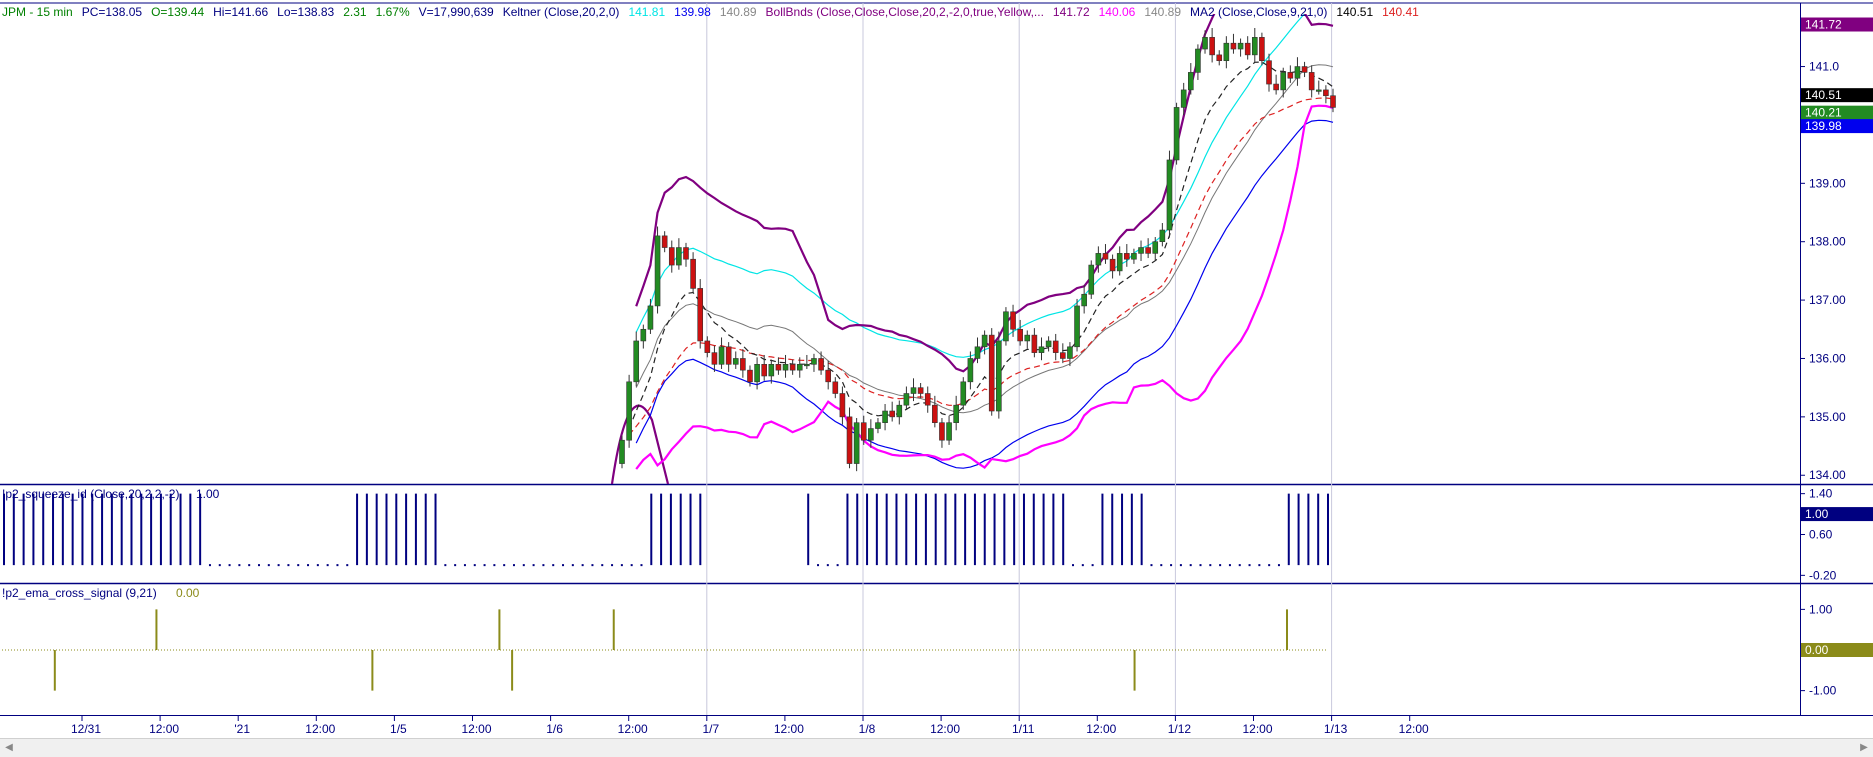 This screenshot has width=1873, height=757. I want to click on squeeze-tag-label: 1.00, so click(1817, 514).